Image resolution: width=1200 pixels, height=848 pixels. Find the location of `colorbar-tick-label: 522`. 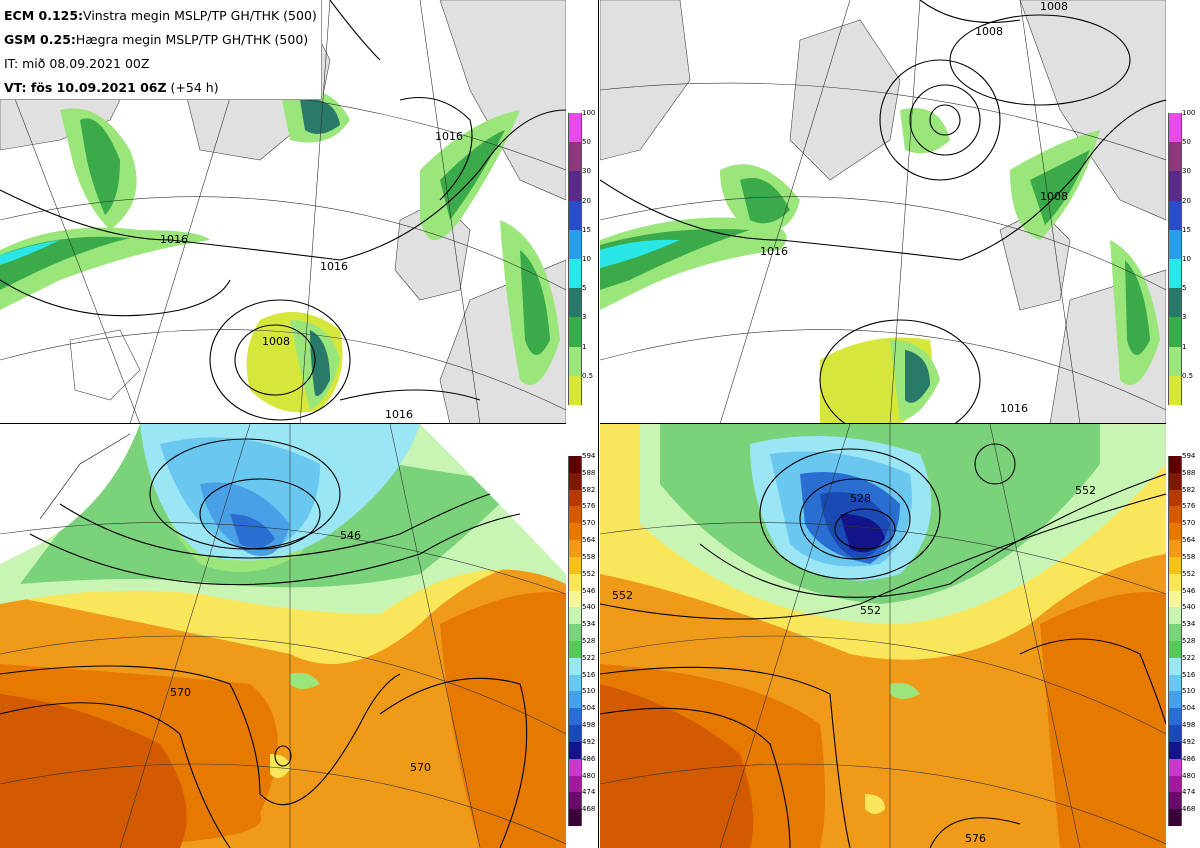

colorbar-tick-label: 522 is located at coordinates (589, 657).